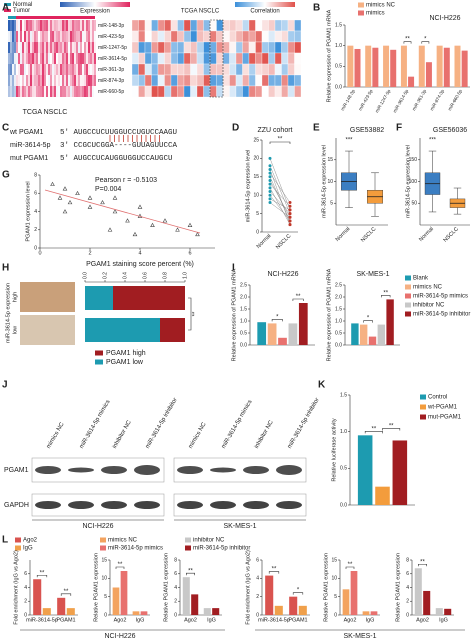 The image size is (474, 642). What do you see at coordinates (283, 241) in the screenshot?
I see `x-tick-label: NSCLC` at bounding box center [283, 241].